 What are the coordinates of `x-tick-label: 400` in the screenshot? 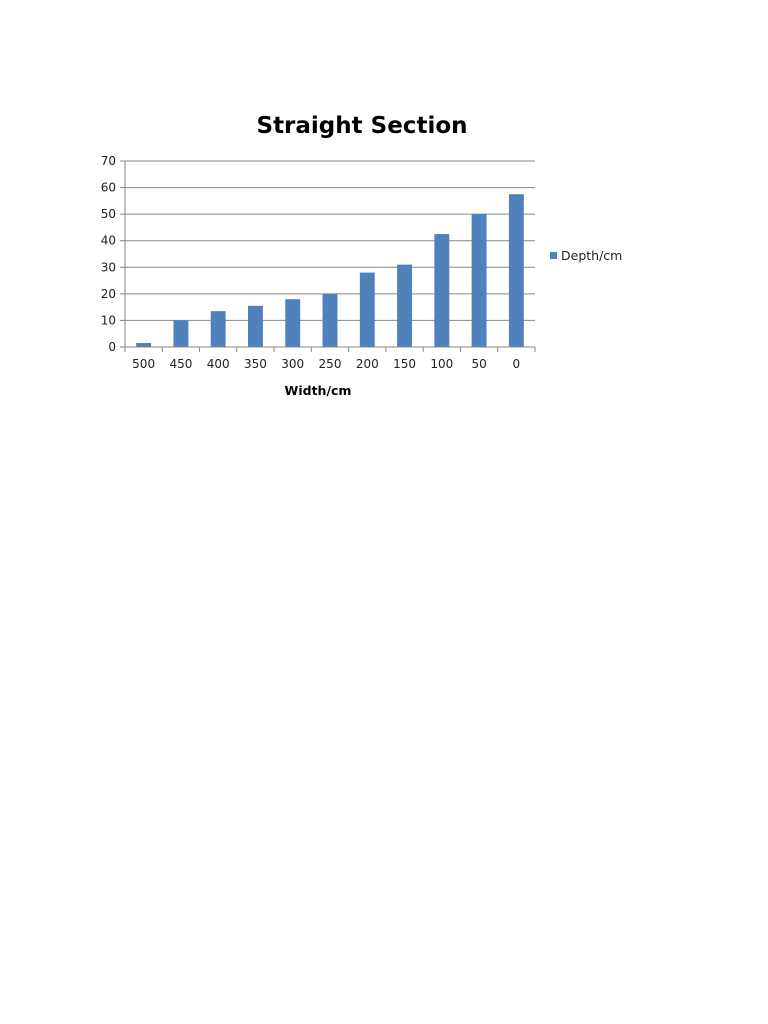 It's located at (218, 364).